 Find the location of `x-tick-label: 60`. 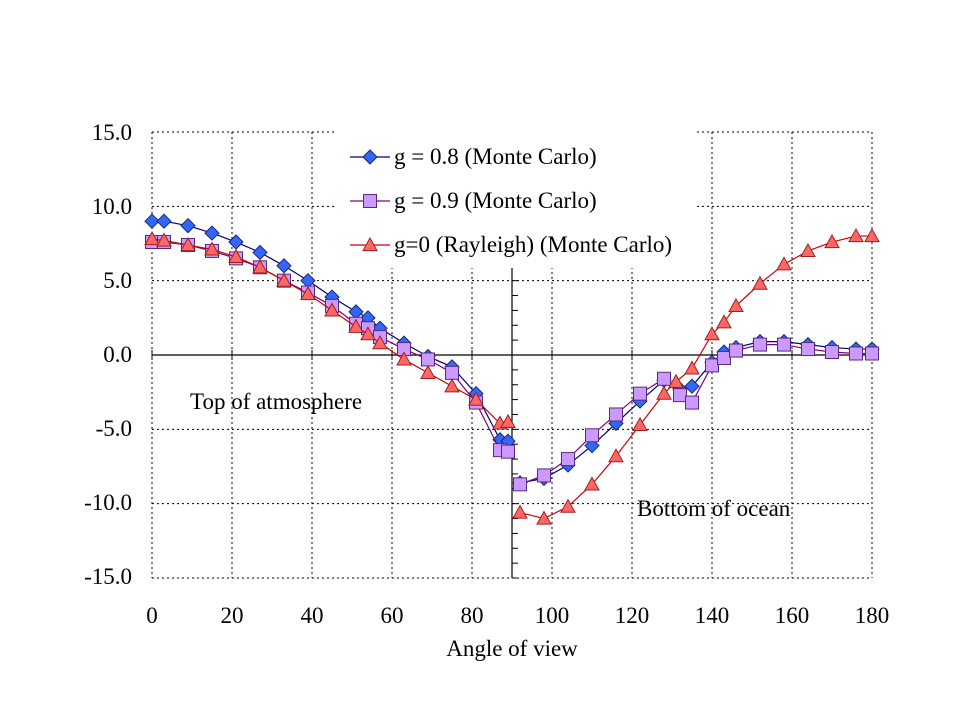

x-tick-label: 60 is located at coordinates (392, 615).